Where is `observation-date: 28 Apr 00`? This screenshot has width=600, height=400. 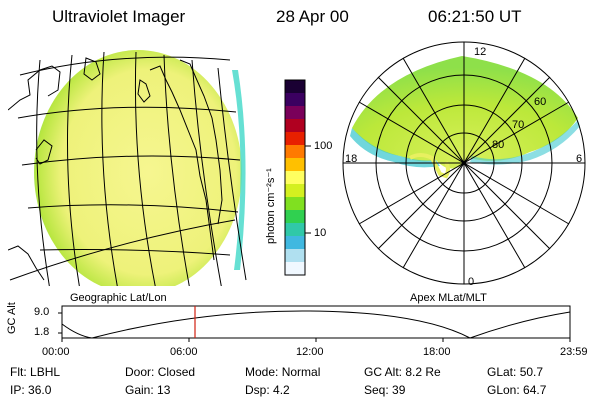
observation-date: 28 Apr 00 is located at coordinates (312, 16).